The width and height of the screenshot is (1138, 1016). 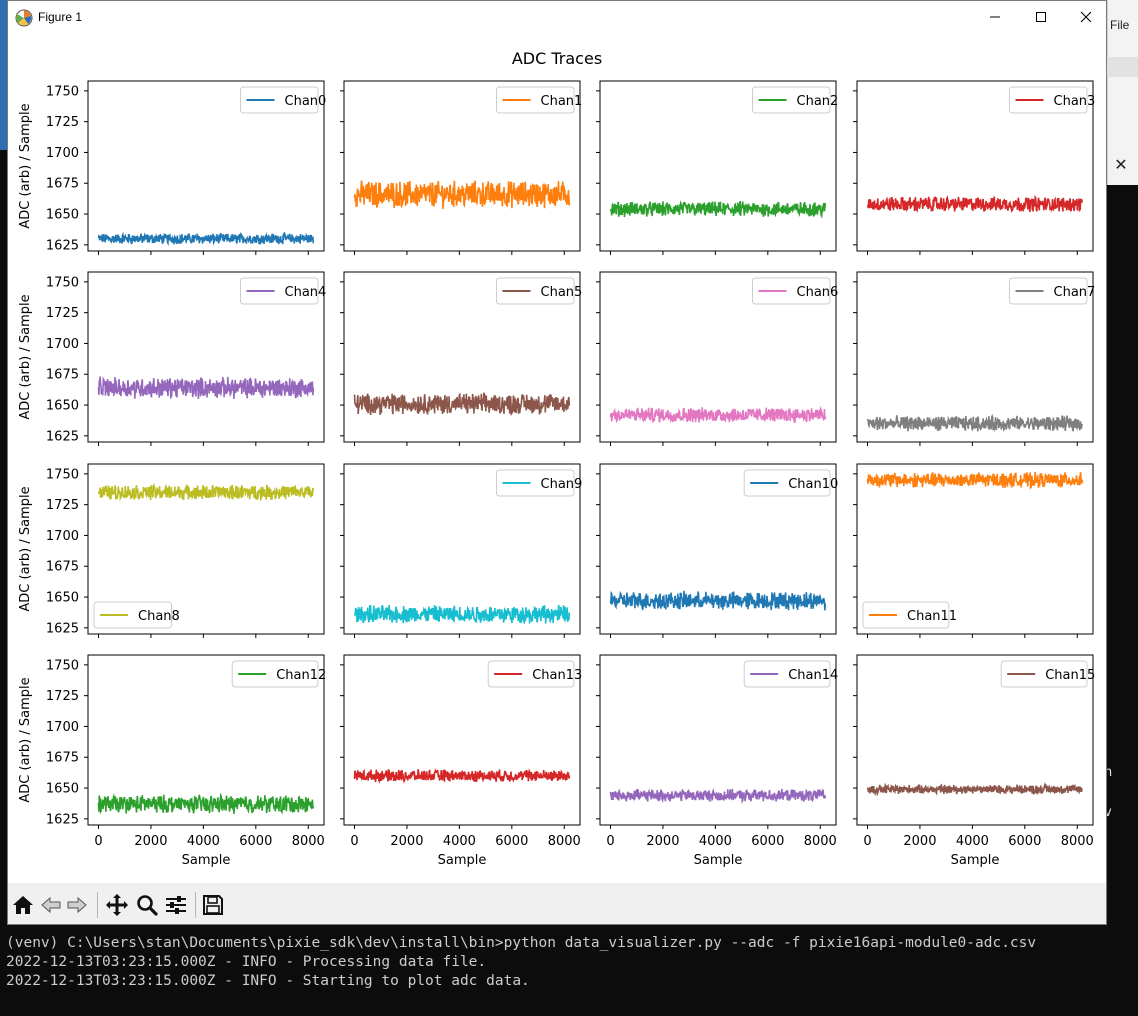 What do you see at coordinates (974, 789) in the screenshot?
I see `trace-line-chan15` at bounding box center [974, 789].